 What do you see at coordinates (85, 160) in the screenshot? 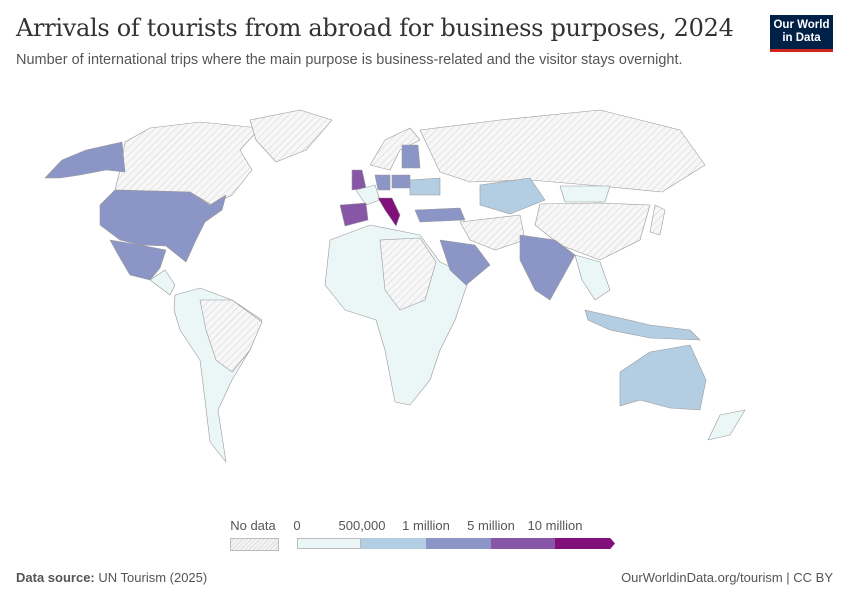
I see `country-alaska` at bounding box center [85, 160].